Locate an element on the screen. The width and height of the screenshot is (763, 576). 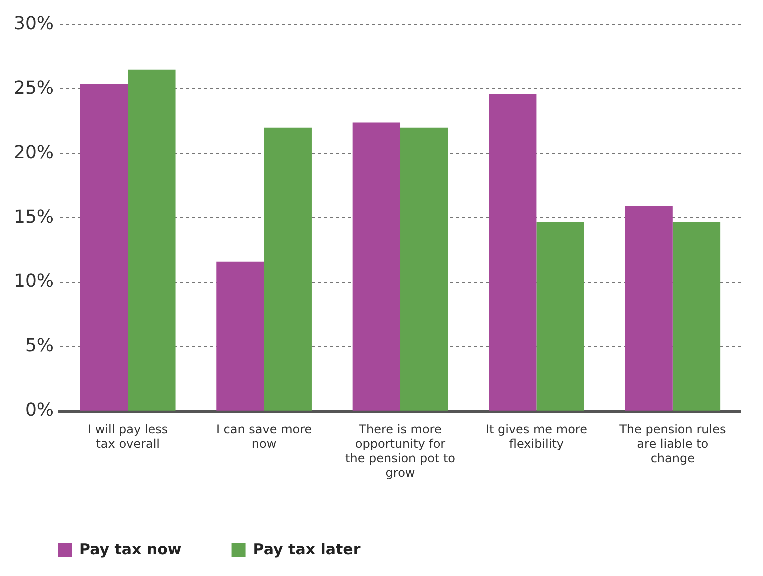
x-tick-label: The pension rules are liable to change is located at coordinates (672, 444).